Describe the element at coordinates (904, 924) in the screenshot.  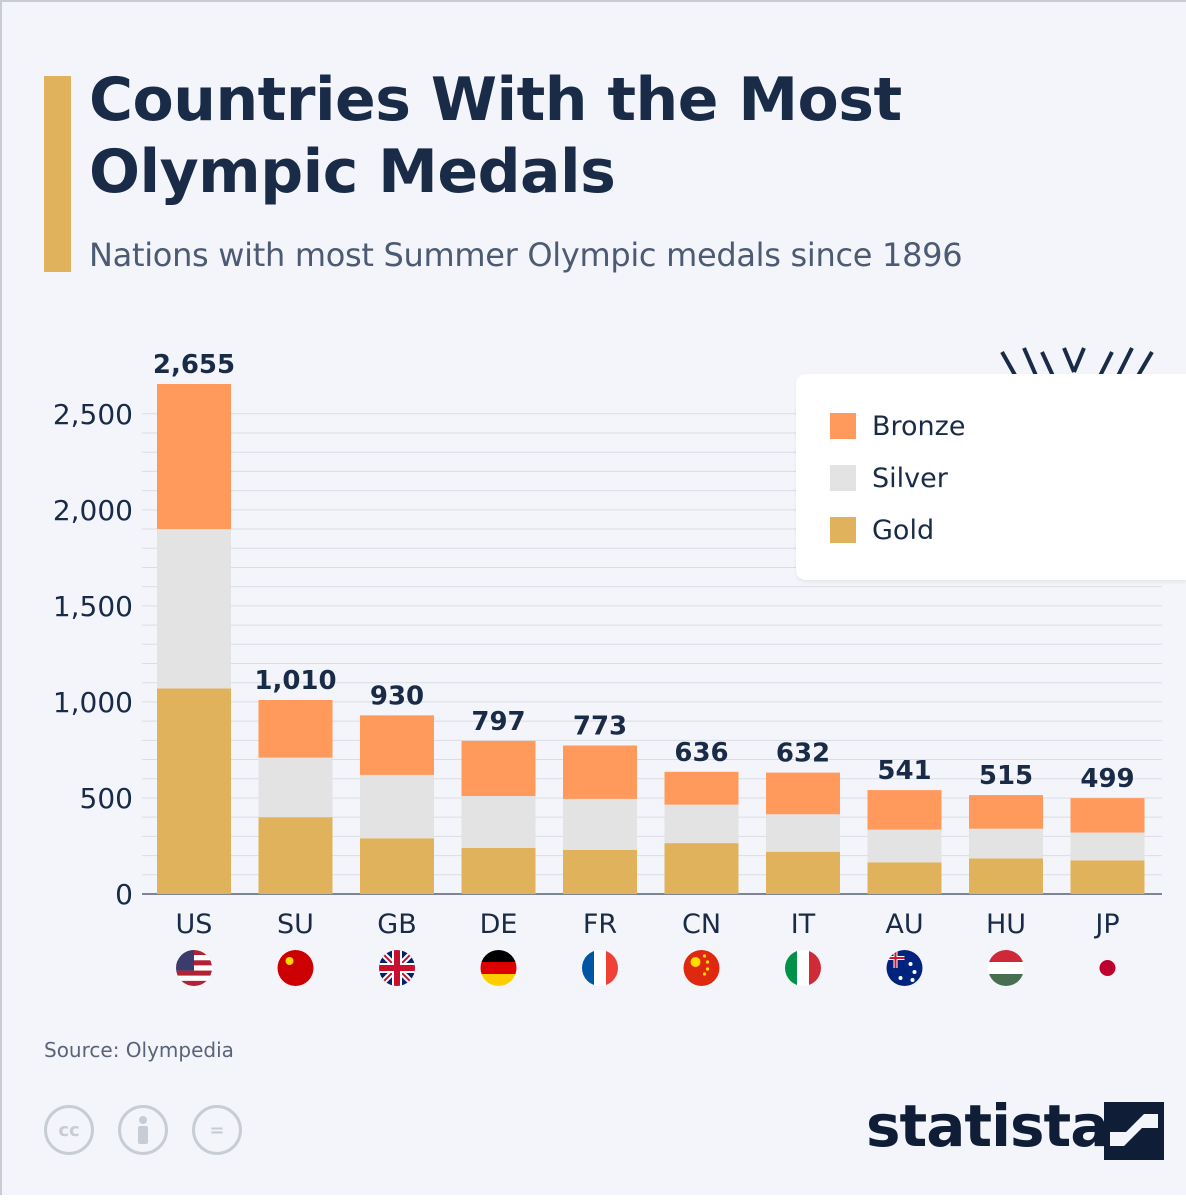
I see `x-tick-label: AU` at that location.